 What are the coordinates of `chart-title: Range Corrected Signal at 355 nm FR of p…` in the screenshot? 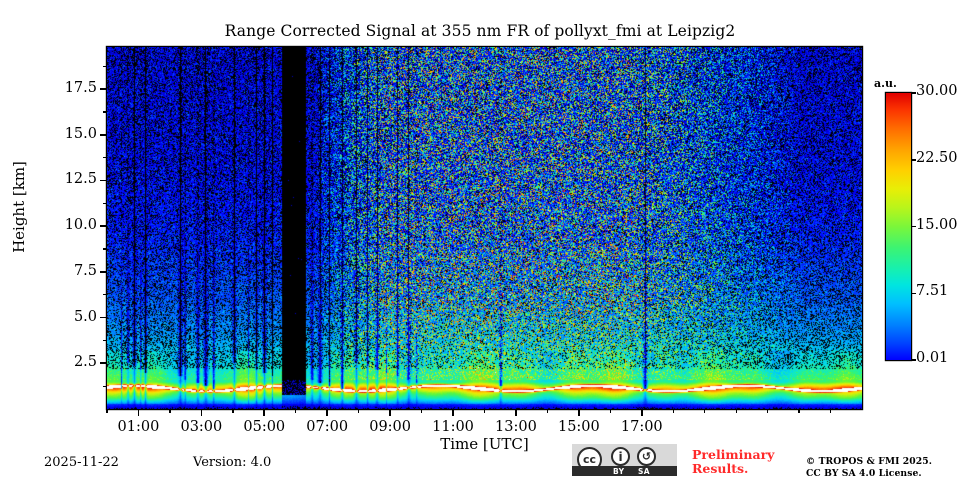 It's located at (480, 31).